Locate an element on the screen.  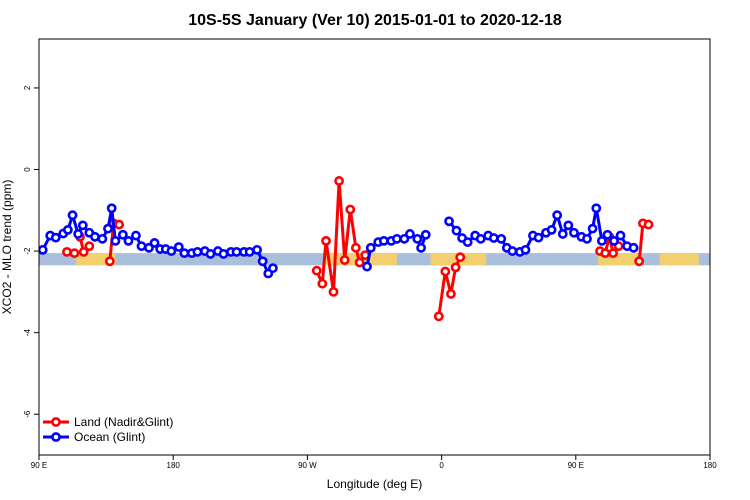
x-tick-label-5: 180 is located at coordinates (710, 465).